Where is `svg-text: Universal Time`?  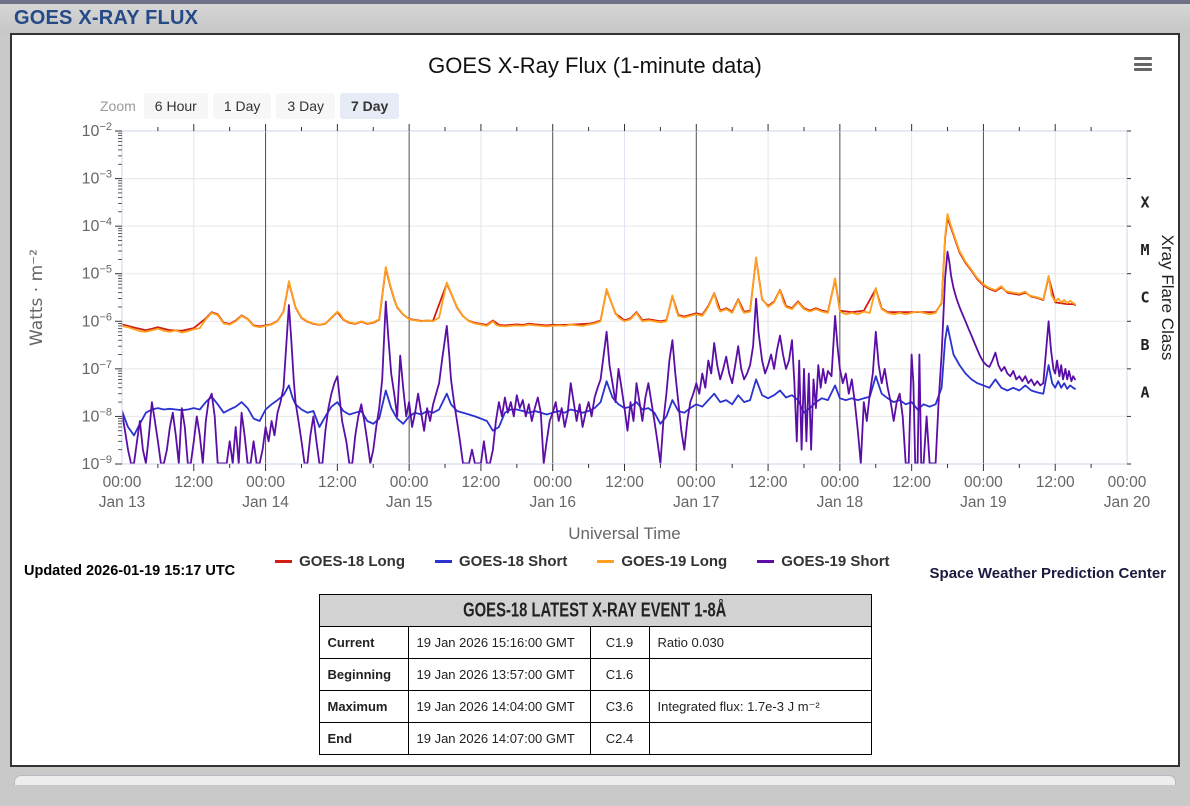
svg-text: Universal Time is located at coordinates (624, 533).